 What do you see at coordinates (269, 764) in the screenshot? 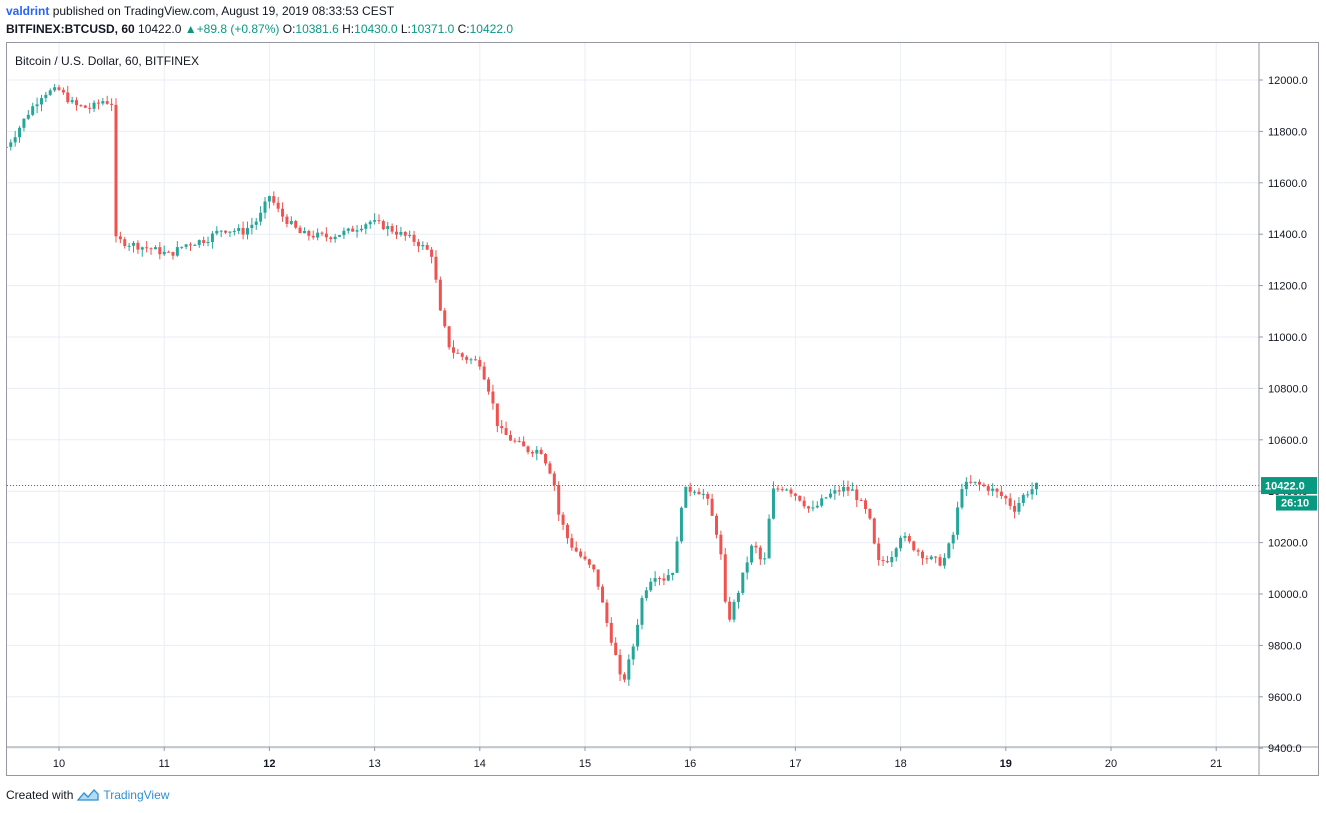
I see `time-tick-label: 12` at bounding box center [269, 764].